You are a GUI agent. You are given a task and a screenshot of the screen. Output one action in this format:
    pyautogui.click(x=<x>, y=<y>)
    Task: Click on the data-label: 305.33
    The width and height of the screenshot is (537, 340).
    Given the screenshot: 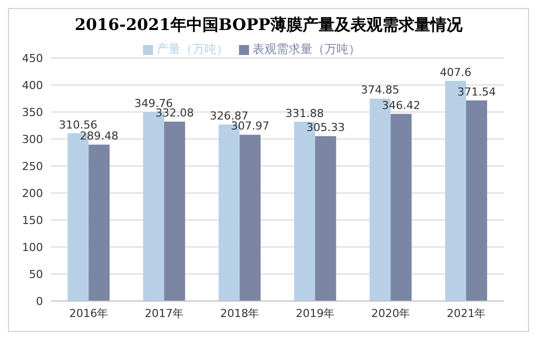 What is the action you would take?
    pyautogui.click(x=325, y=127)
    